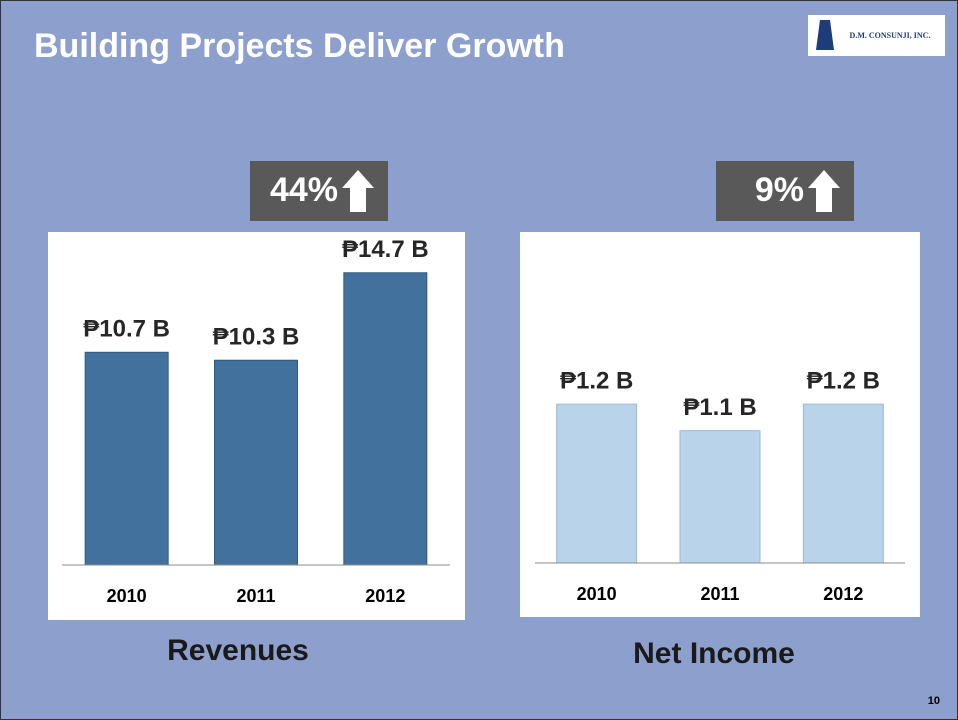 The height and width of the screenshot is (720, 958). What do you see at coordinates (304, 190) in the screenshot?
I see `growth-label: 44%` at bounding box center [304, 190].